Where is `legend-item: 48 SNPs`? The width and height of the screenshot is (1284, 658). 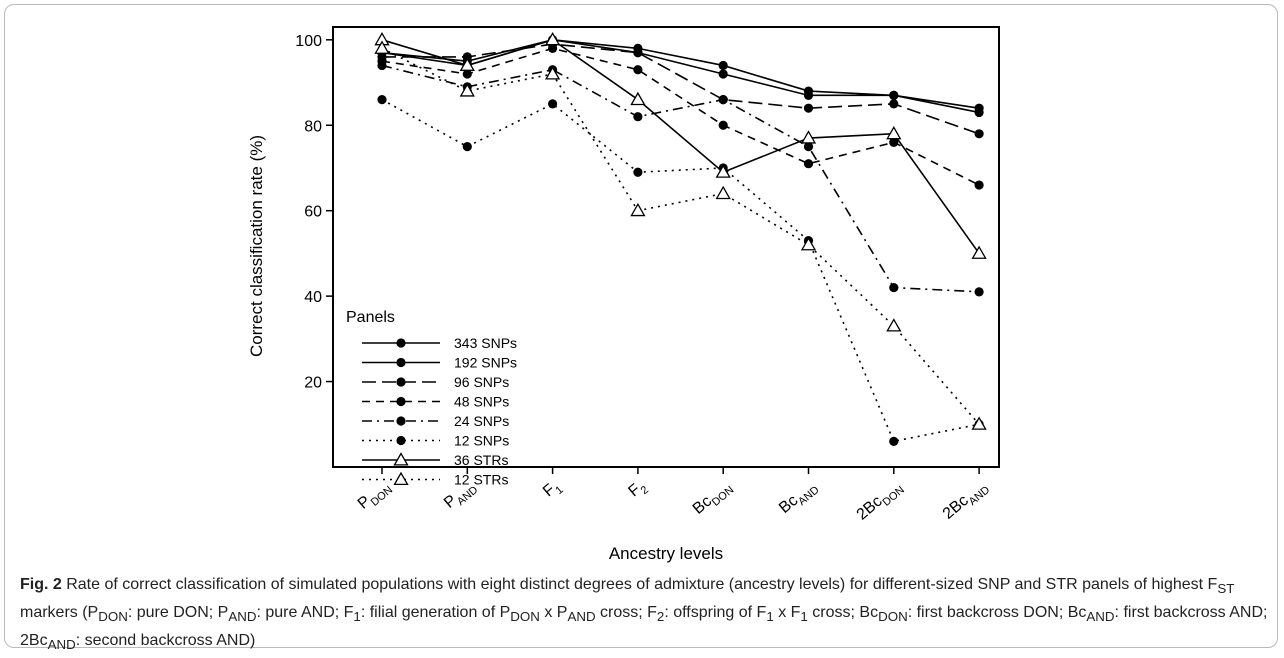
legend-item: 48 SNPs is located at coordinates (435, 402).